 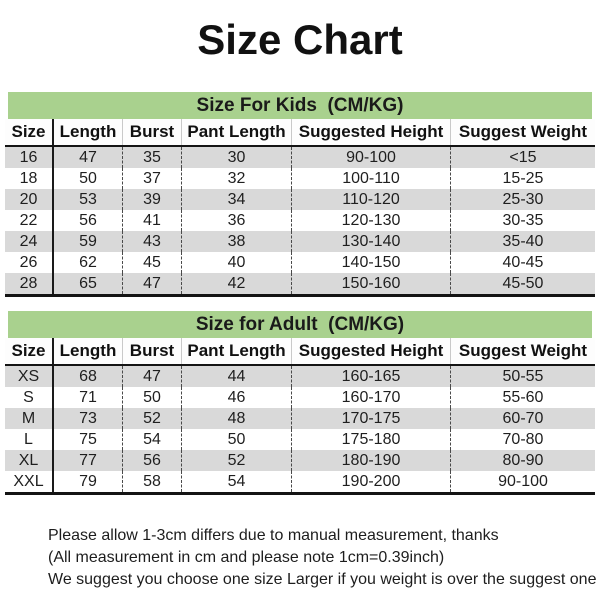 I want to click on table-row: 16 47 35 30 90-100 <15, so click(x=300, y=157).